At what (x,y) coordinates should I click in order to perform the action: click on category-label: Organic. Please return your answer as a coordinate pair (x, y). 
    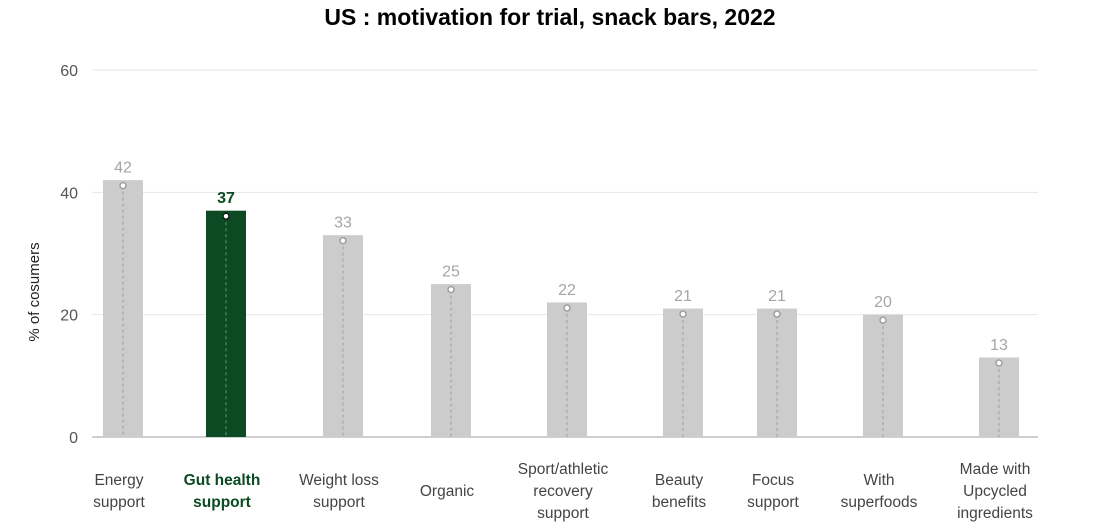
    Looking at the image, I should click on (447, 491).